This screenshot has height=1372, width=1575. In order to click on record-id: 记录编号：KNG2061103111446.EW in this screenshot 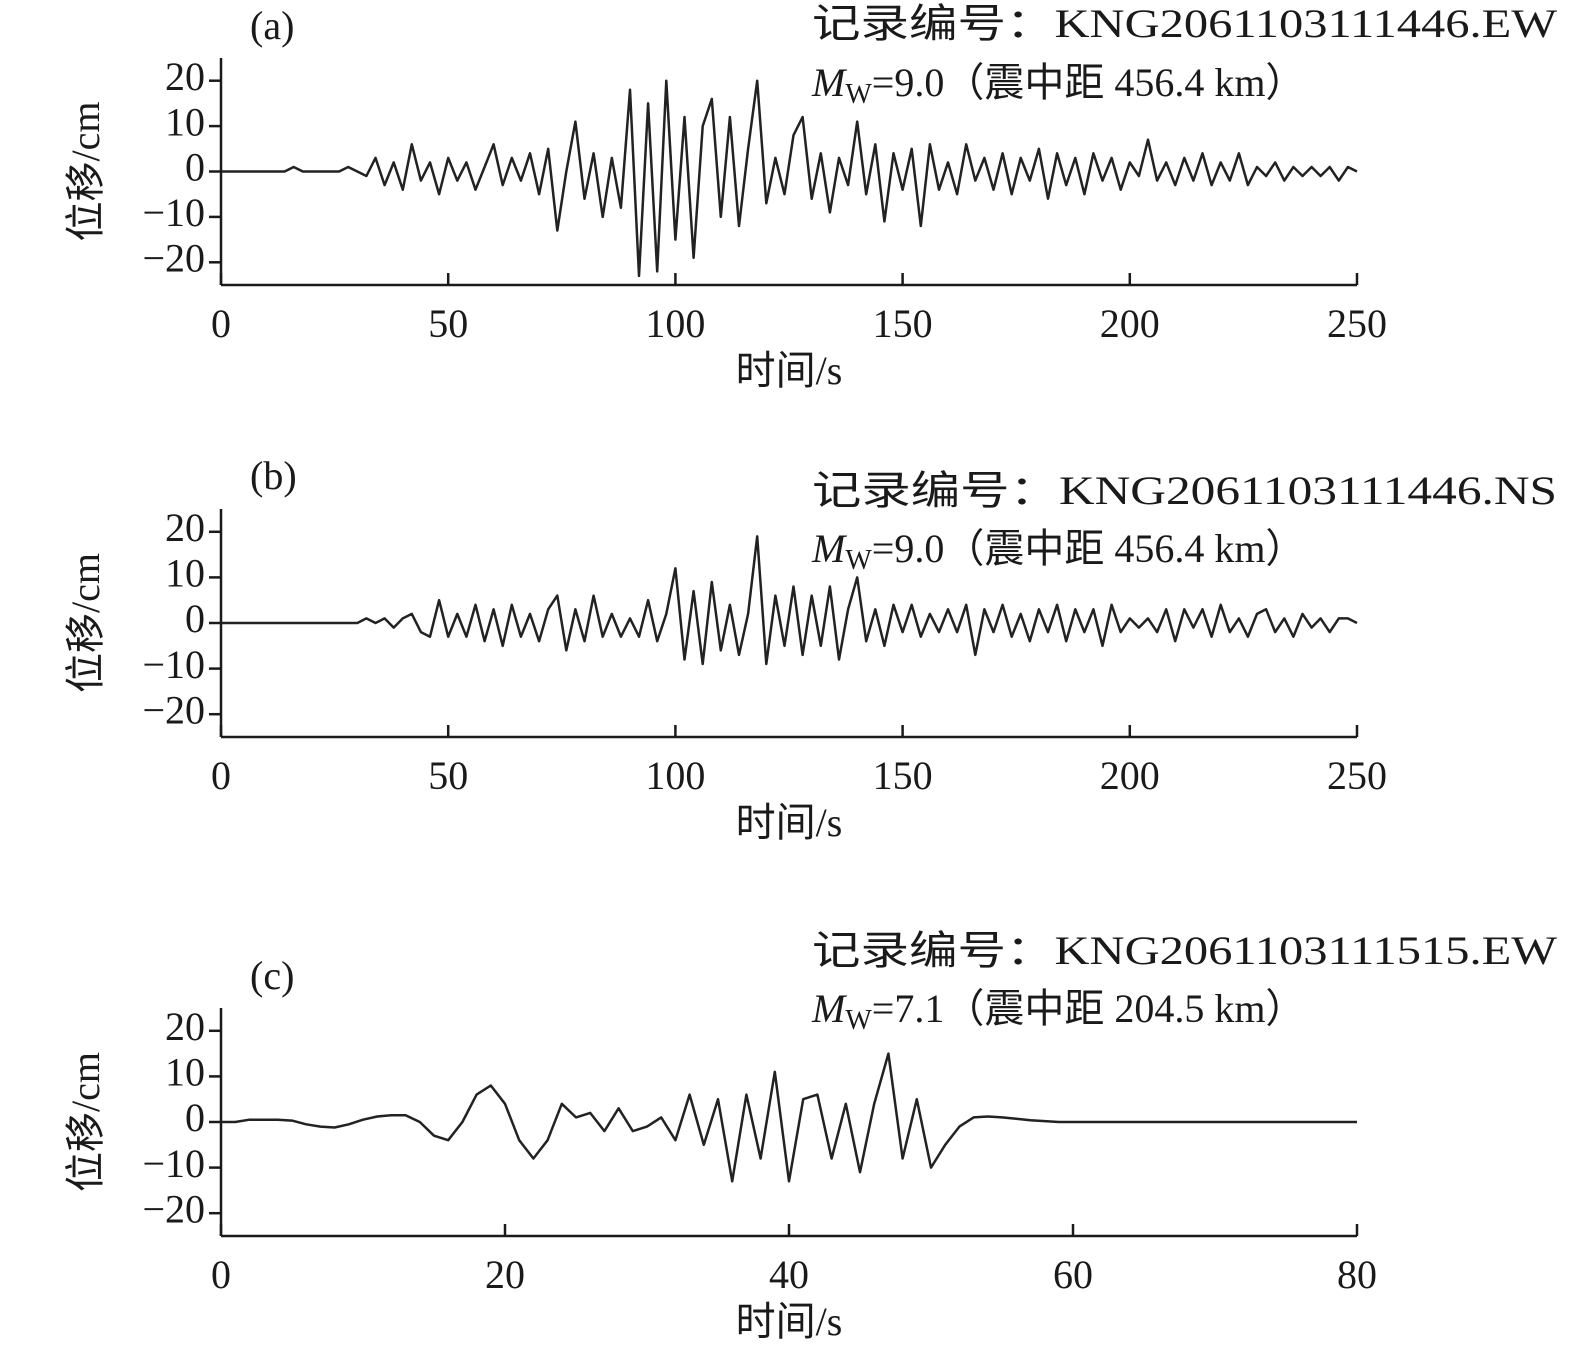, I will do `click(1184, 23)`.